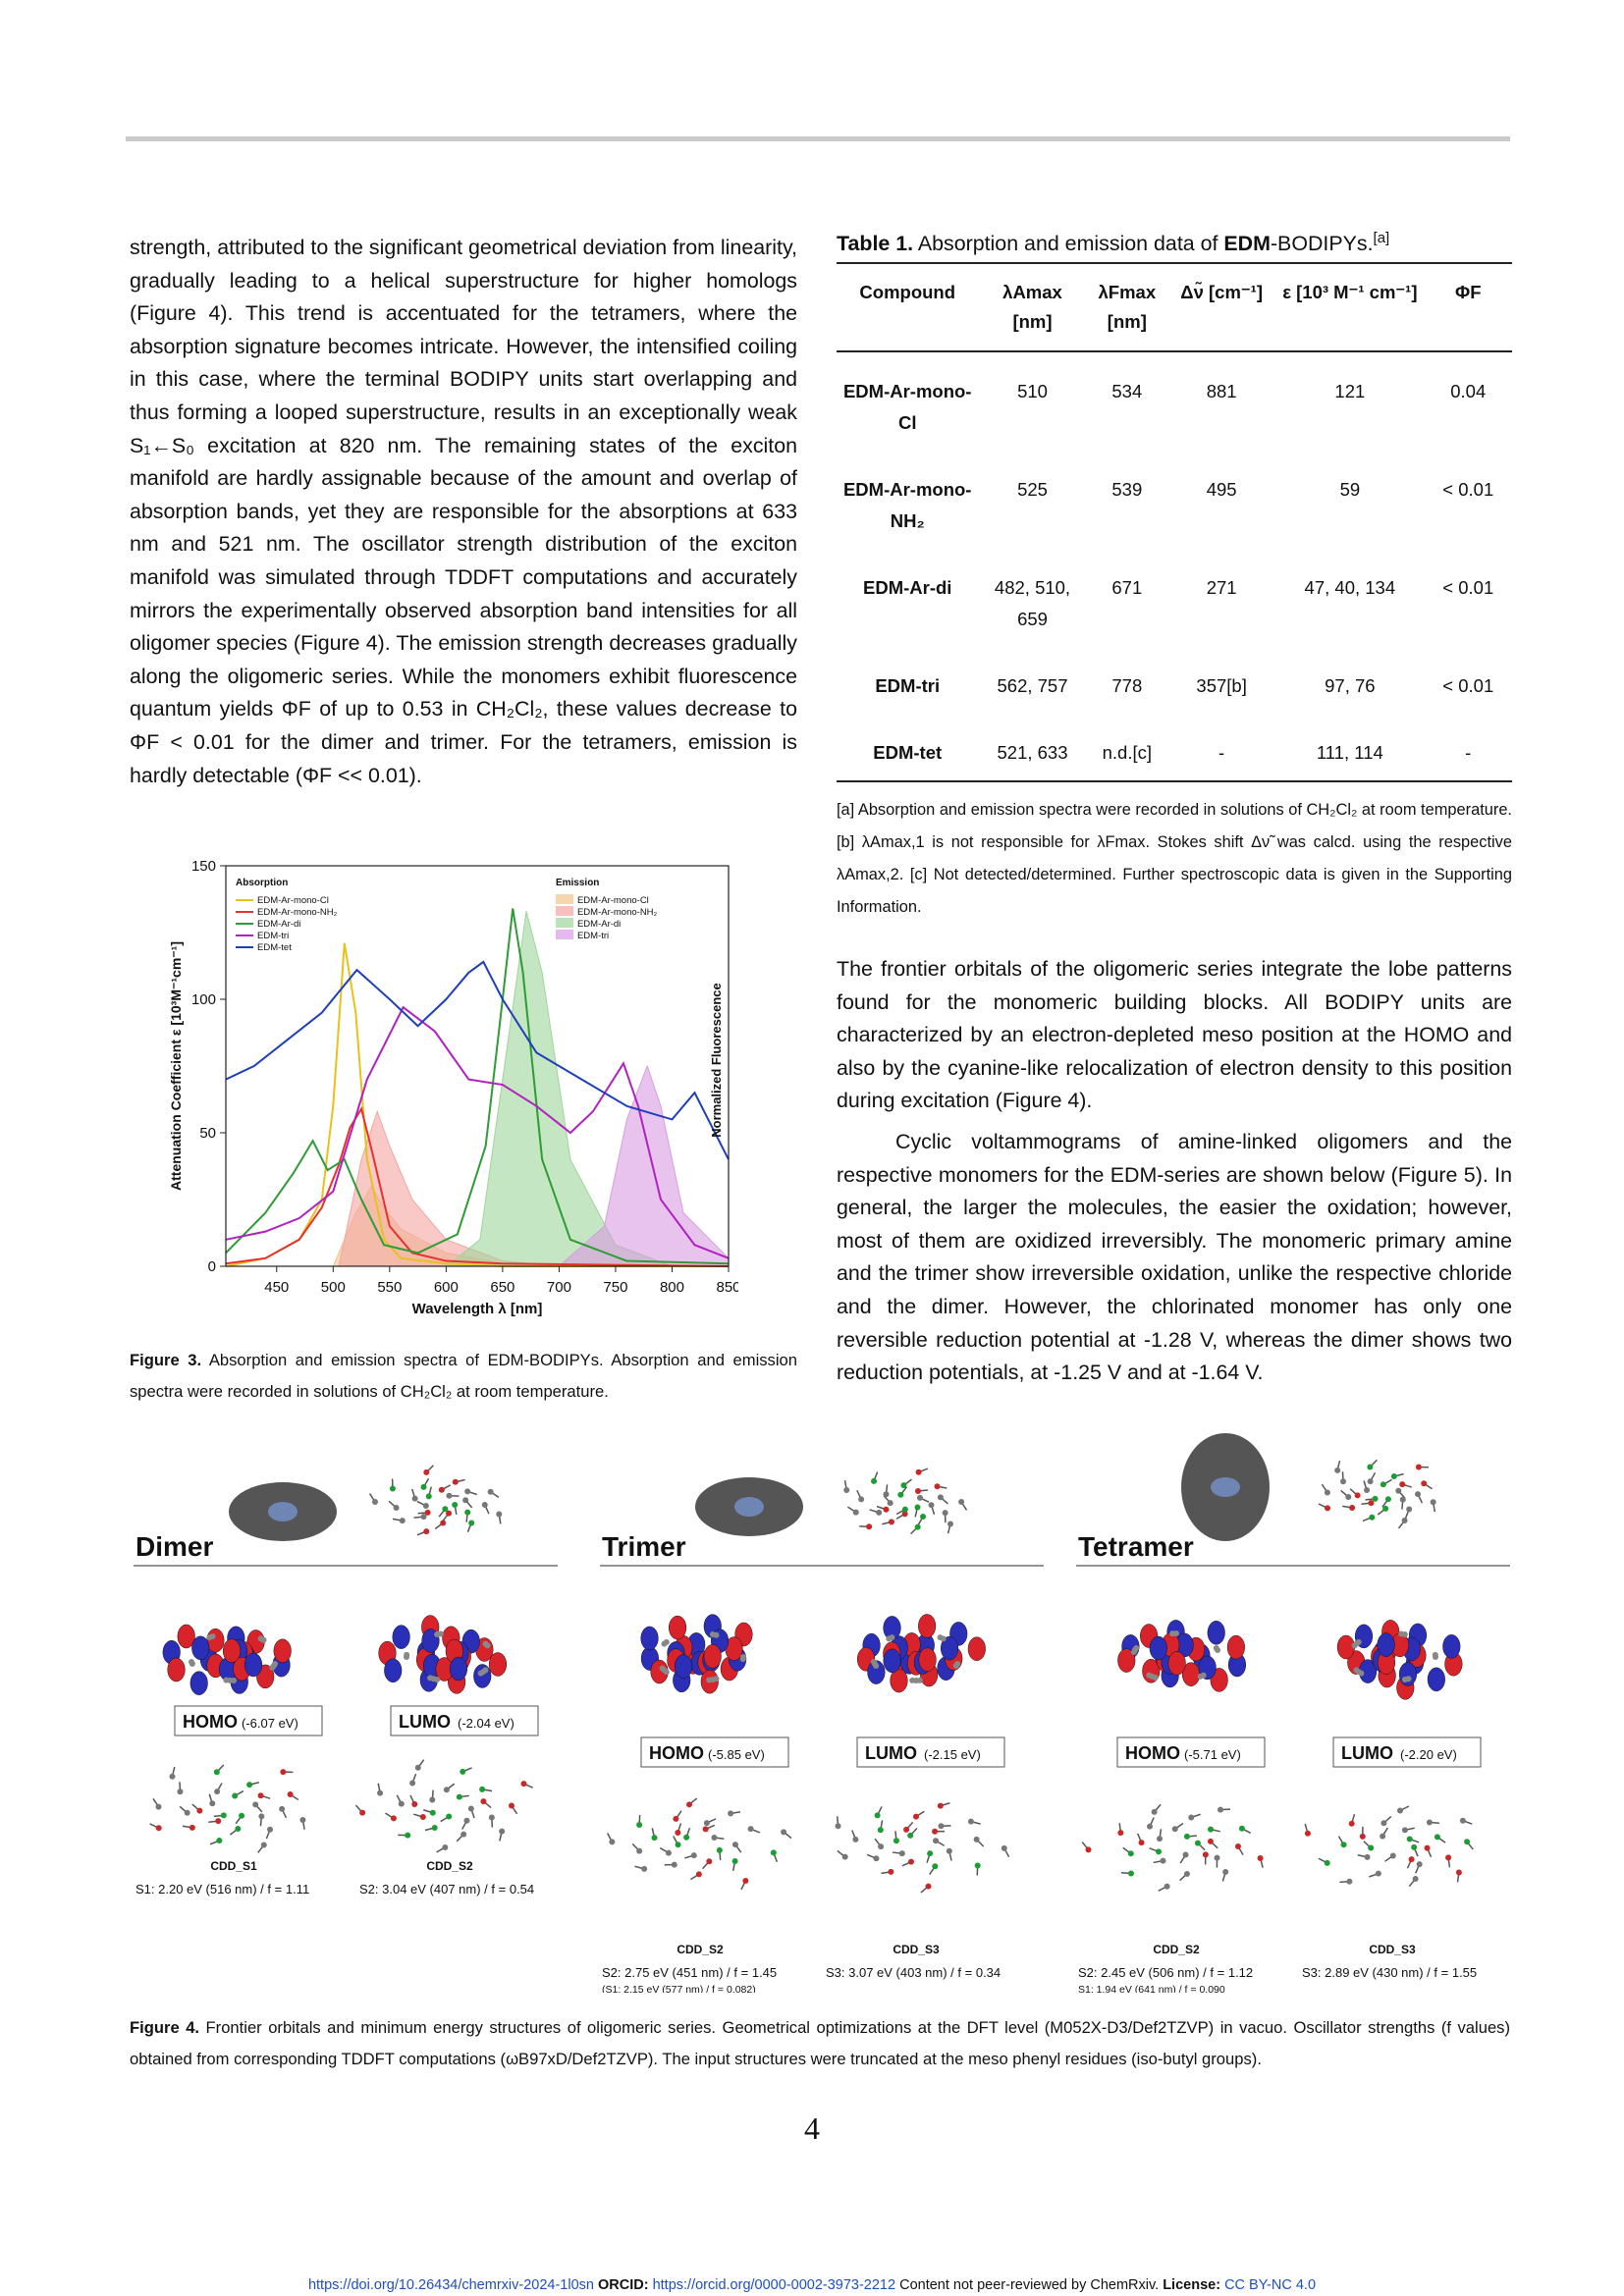 This screenshot has width=1624, height=2296. What do you see at coordinates (593, 936) in the screenshot?
I see `legend-label: EDM-tri` at bounding box center [593, 936].